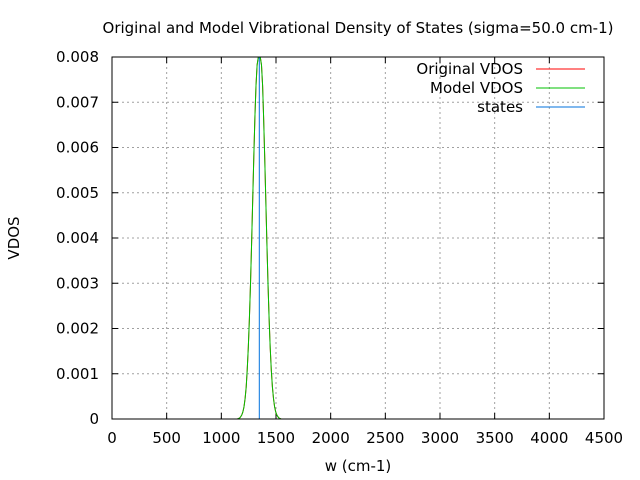  Describe the element at coordinates (77, 102) in the screenshot. I see `y-tick-label: 0.007` at that location.